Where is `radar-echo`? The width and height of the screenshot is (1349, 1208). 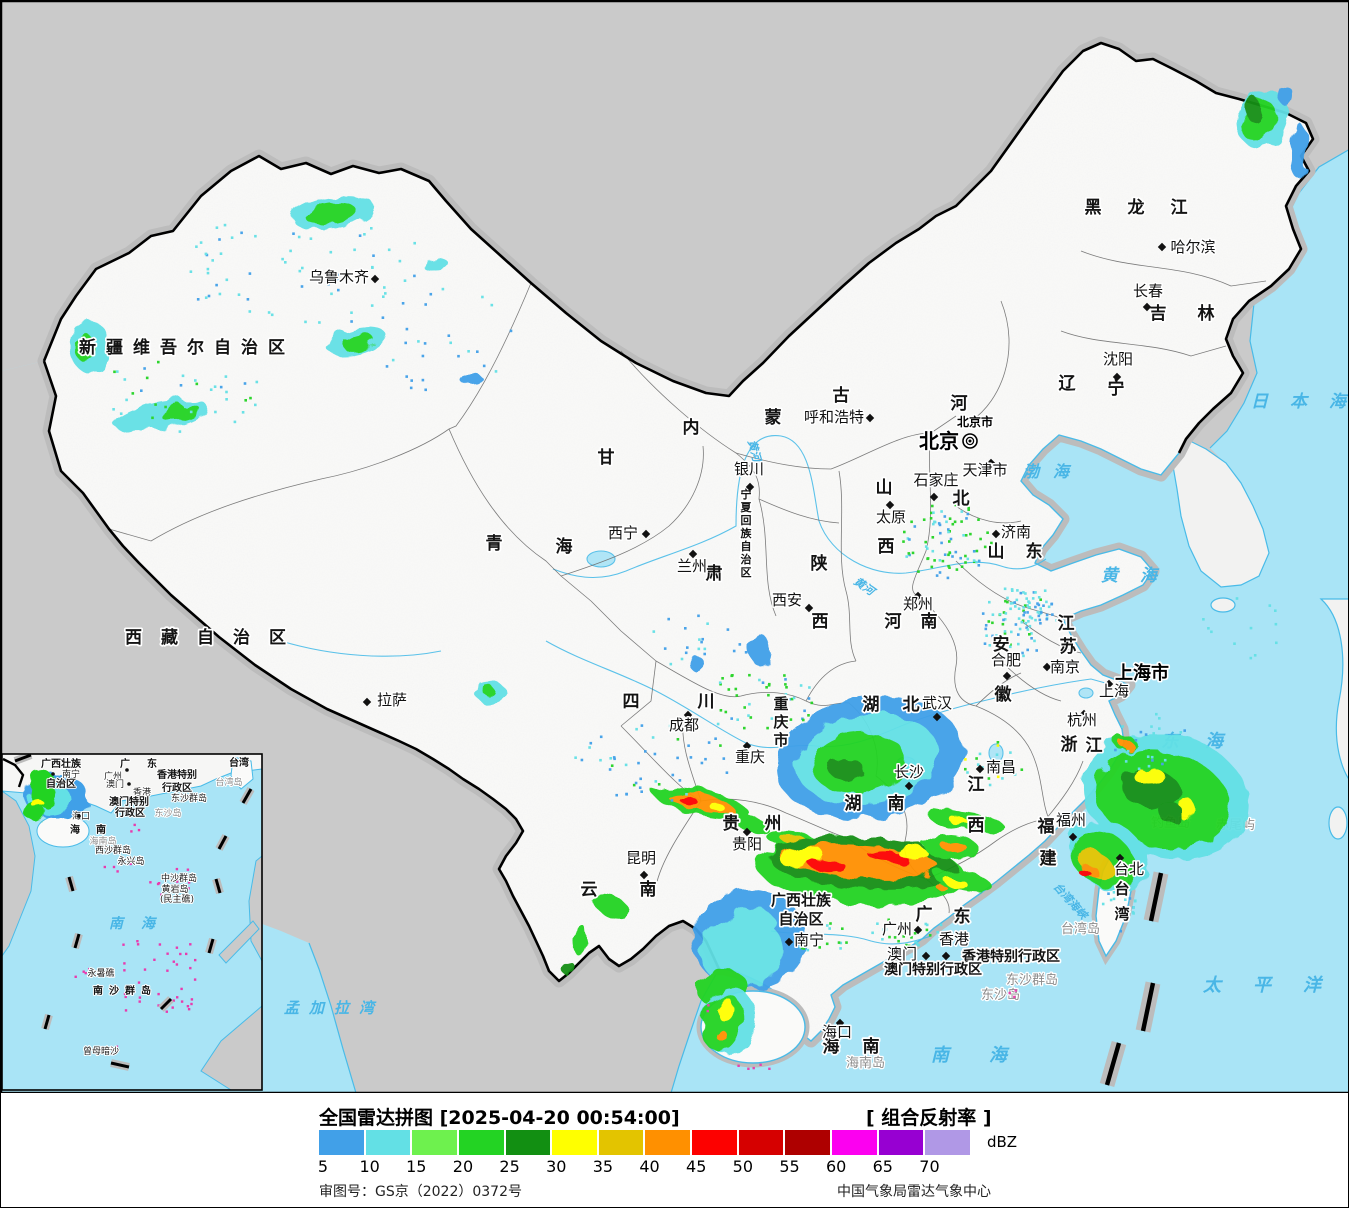
radar-echo is located at coordinates (1299, 151).